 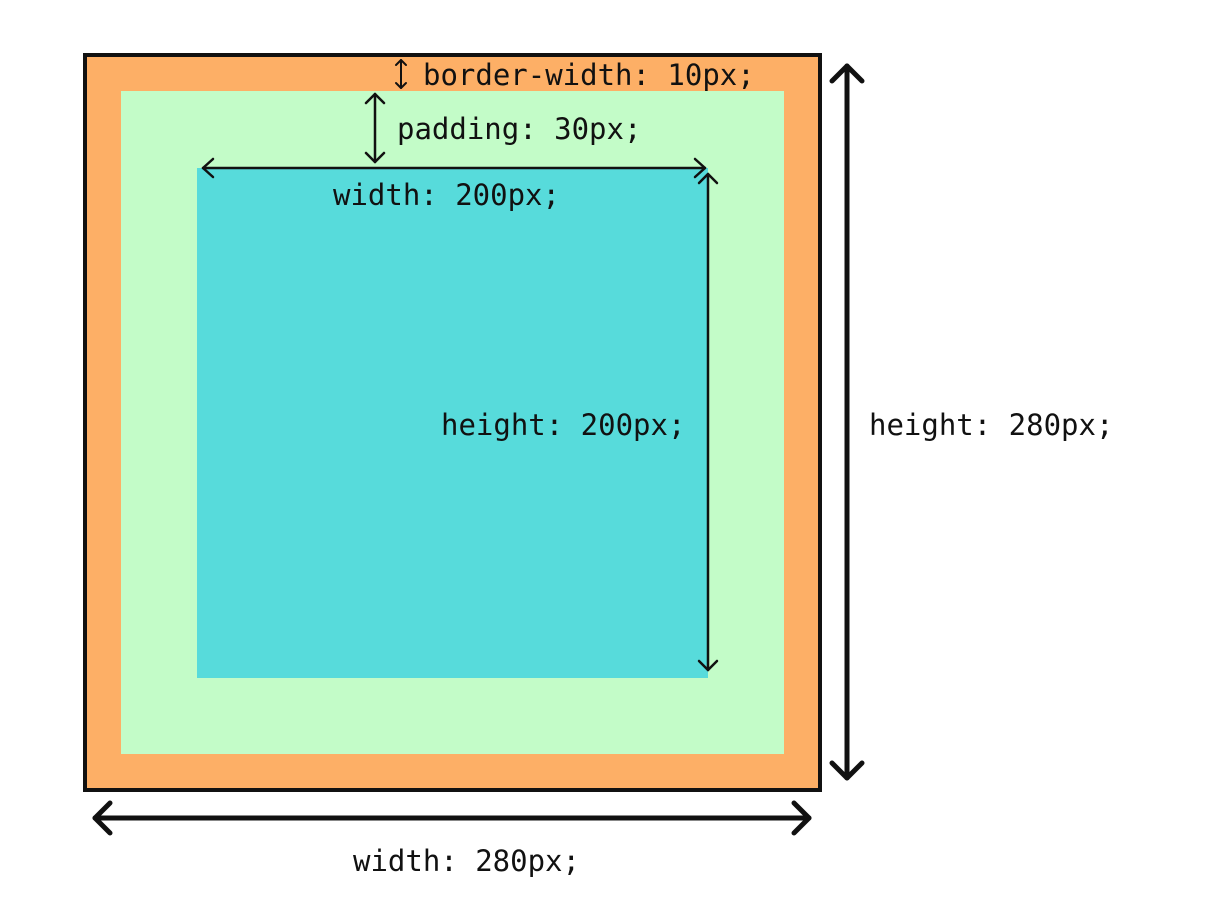 I want to click on border-width-label: border-width: 10px;, so click(x=589, y=75).